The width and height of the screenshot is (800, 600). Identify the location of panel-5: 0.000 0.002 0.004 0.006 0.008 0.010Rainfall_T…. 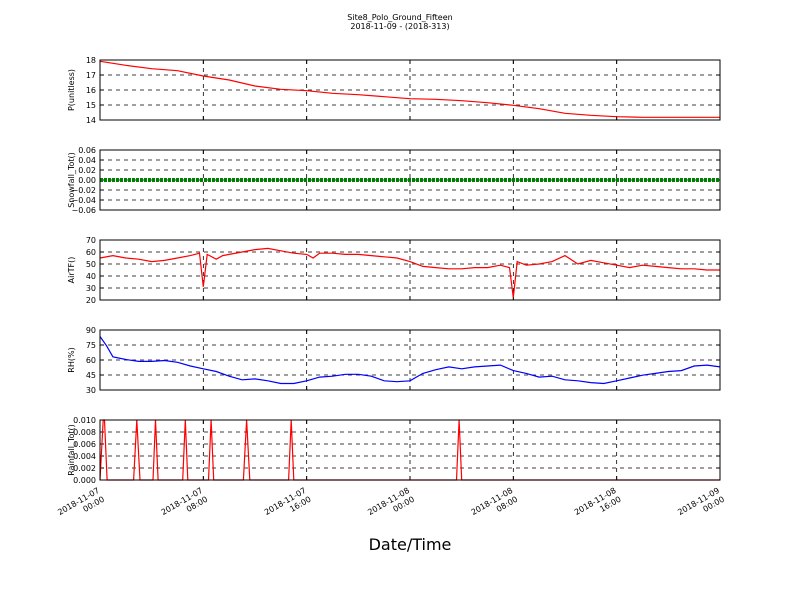
(394, 450).